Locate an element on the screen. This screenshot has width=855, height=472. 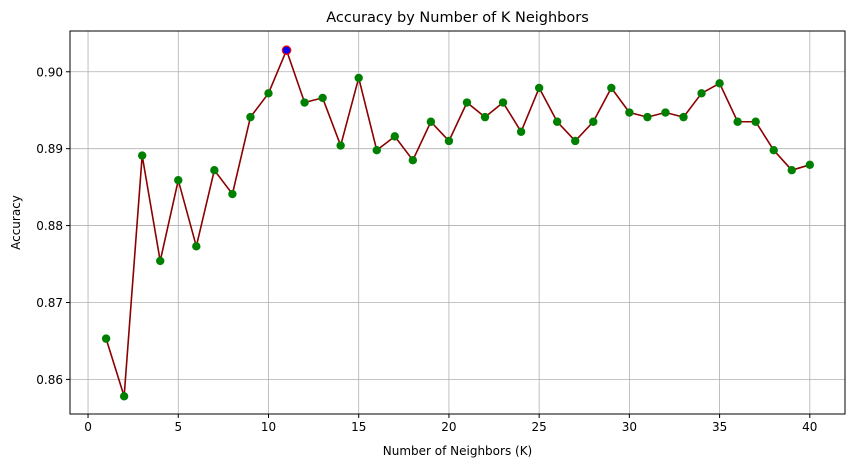
y-tick-label: 0.89 is located at coordinates (49, 149).